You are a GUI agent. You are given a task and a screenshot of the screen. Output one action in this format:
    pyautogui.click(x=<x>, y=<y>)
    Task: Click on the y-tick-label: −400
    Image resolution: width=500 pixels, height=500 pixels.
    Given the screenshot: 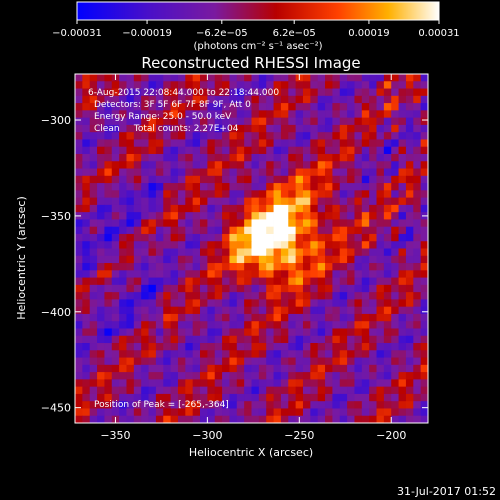 What is the action you would take?
    pyautogui.click(x=56, y=312)
    